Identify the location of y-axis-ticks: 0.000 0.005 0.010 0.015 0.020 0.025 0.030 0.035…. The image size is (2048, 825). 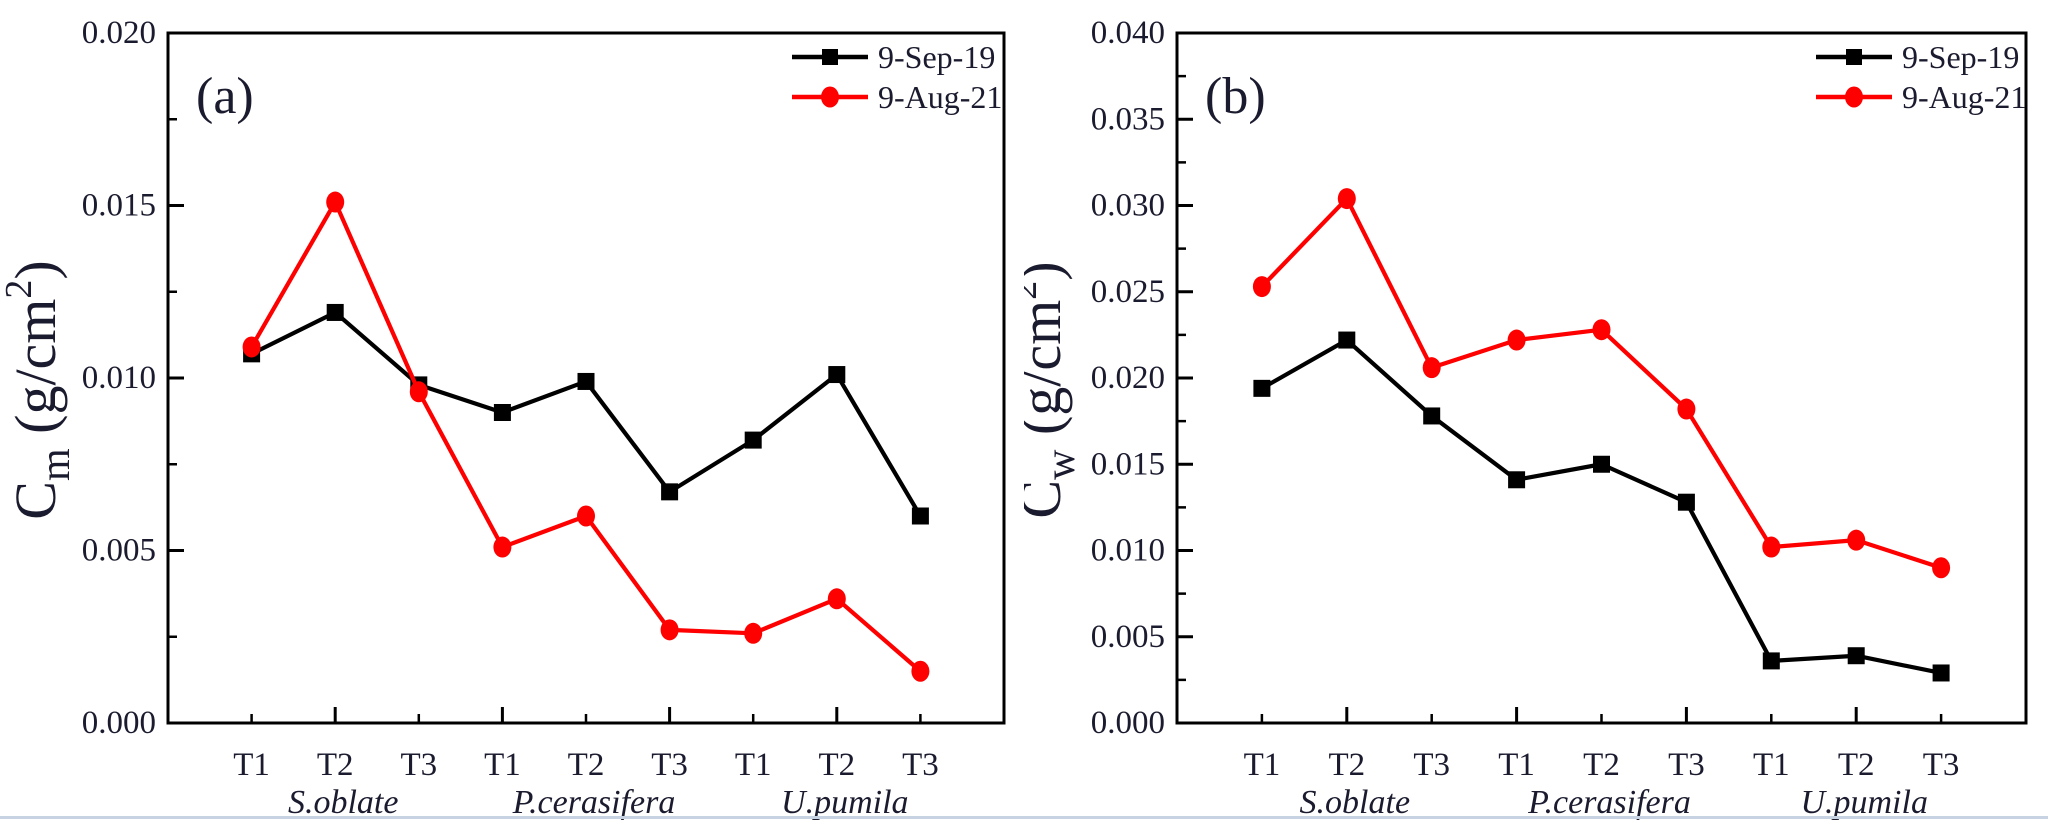
(1142, 378).